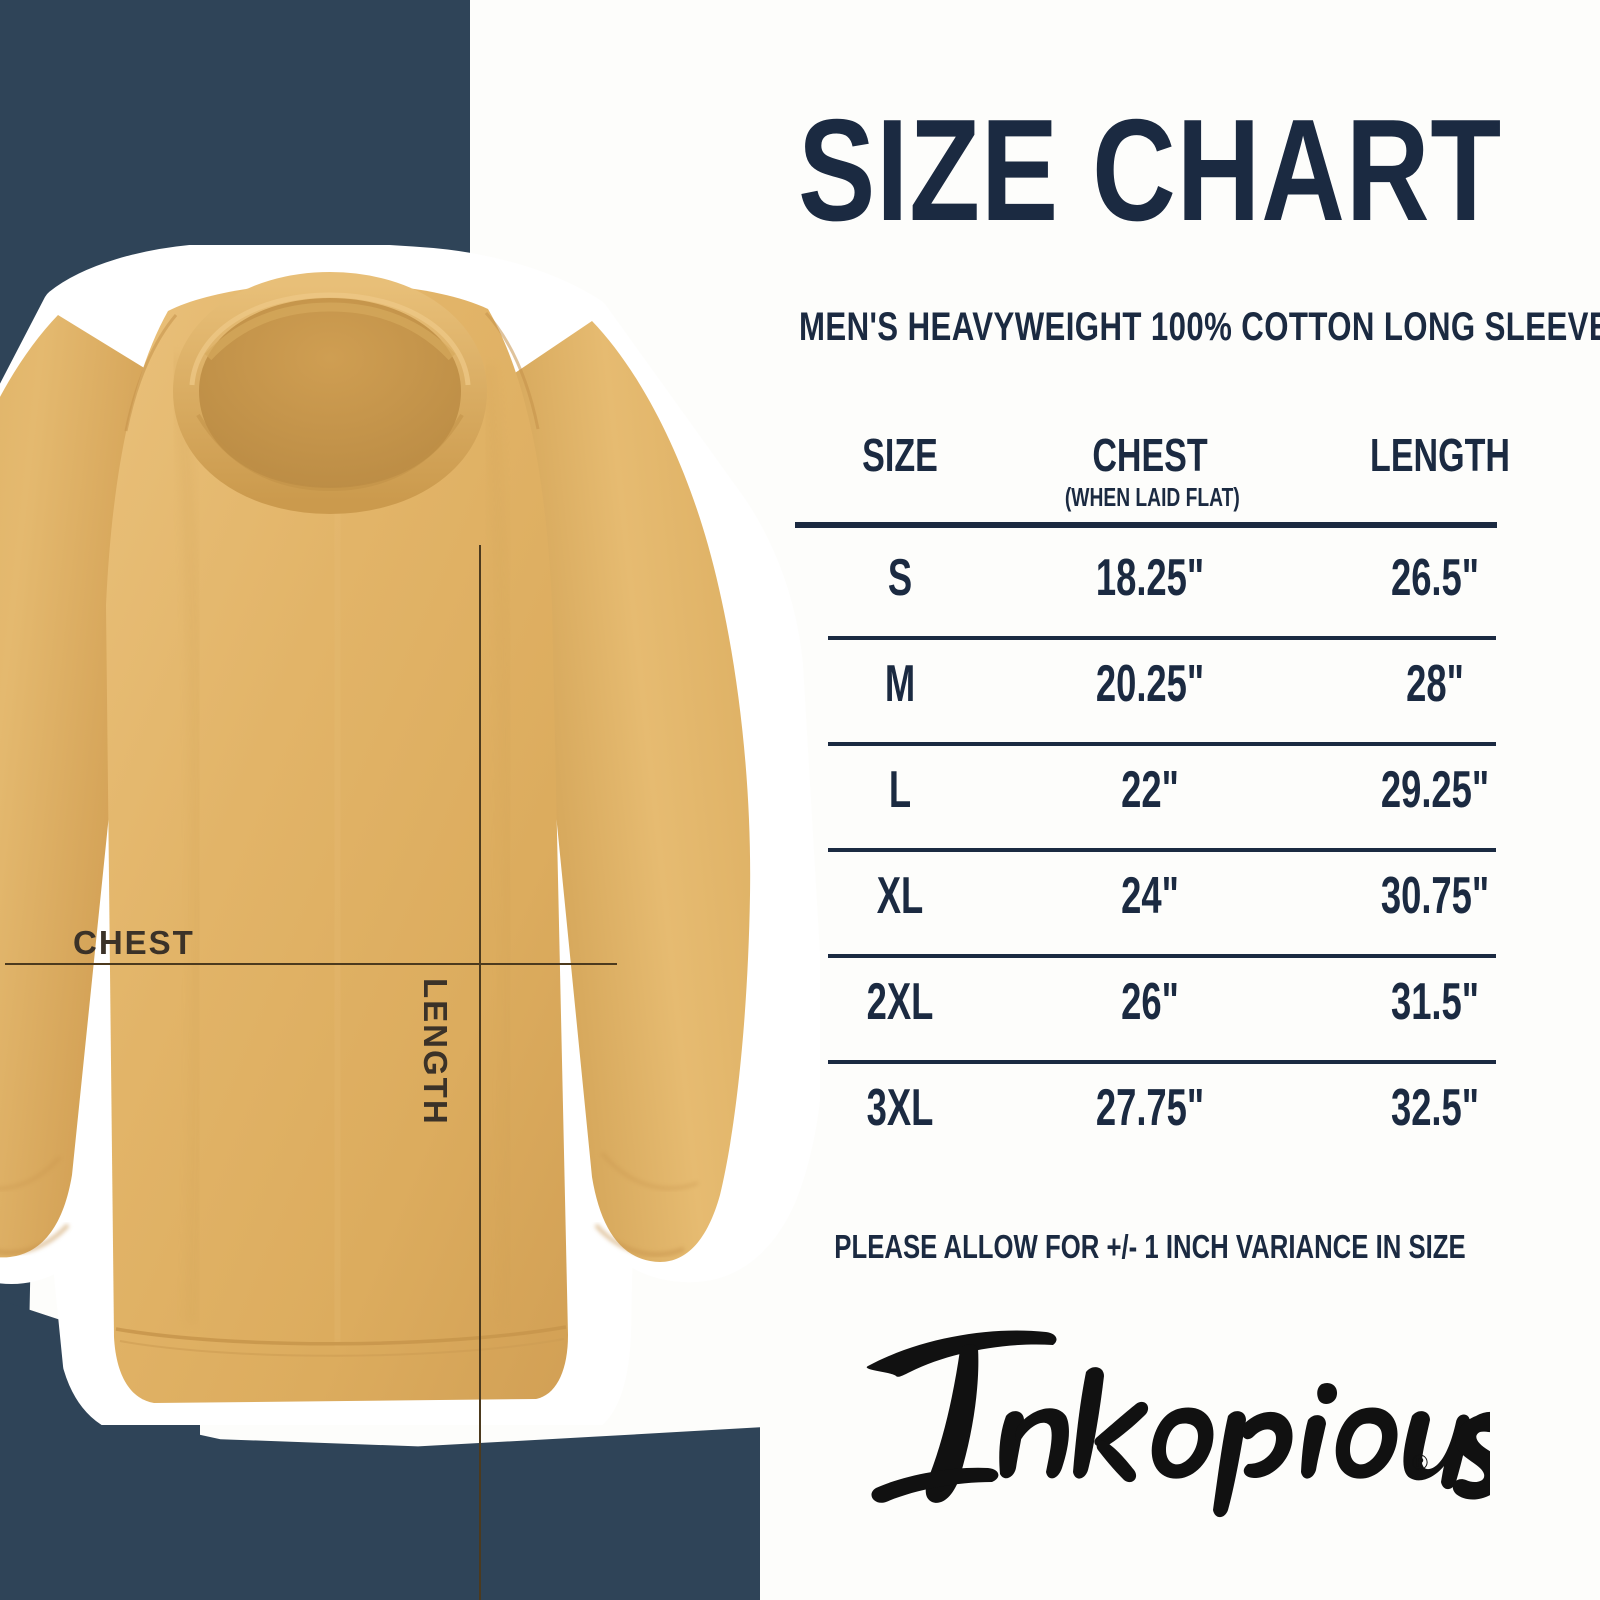  What do you see at coordinates (1180, 905) in the screenshot?
I see `table-row: XL 24" 30.75"` at bounding box center [1180, 905].